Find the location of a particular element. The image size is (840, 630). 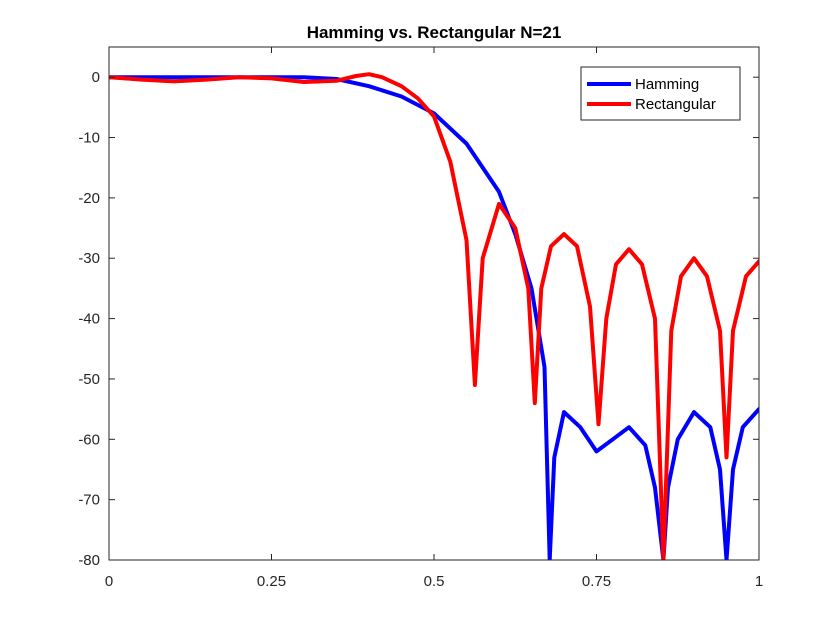

chart-title: Hamming vs. Rectangular N=21 is located at coordinates (434, 32).